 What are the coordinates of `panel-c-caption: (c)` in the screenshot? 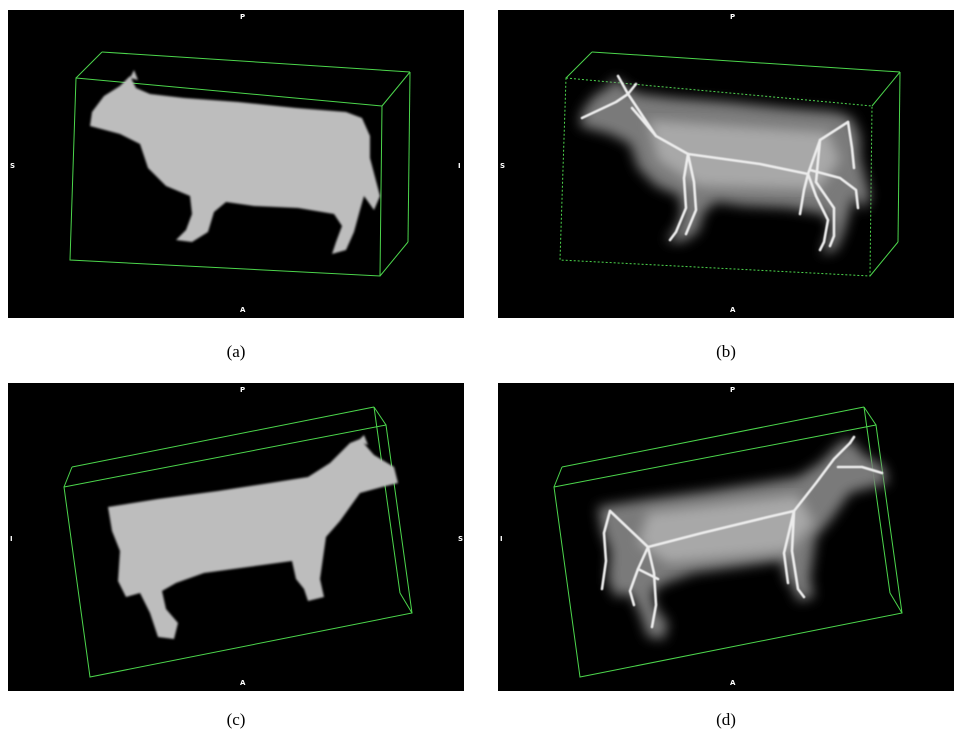 It's located at (236, 719).